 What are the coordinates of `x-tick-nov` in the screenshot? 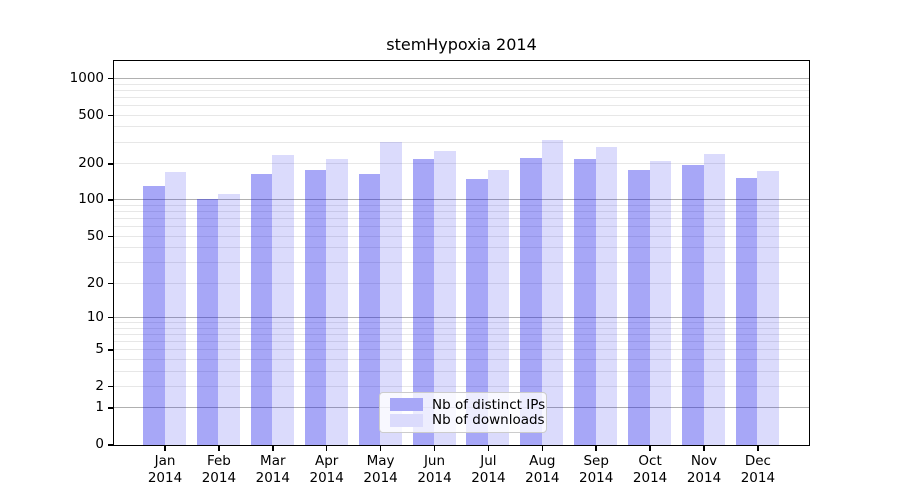 It's located at (704, 448).